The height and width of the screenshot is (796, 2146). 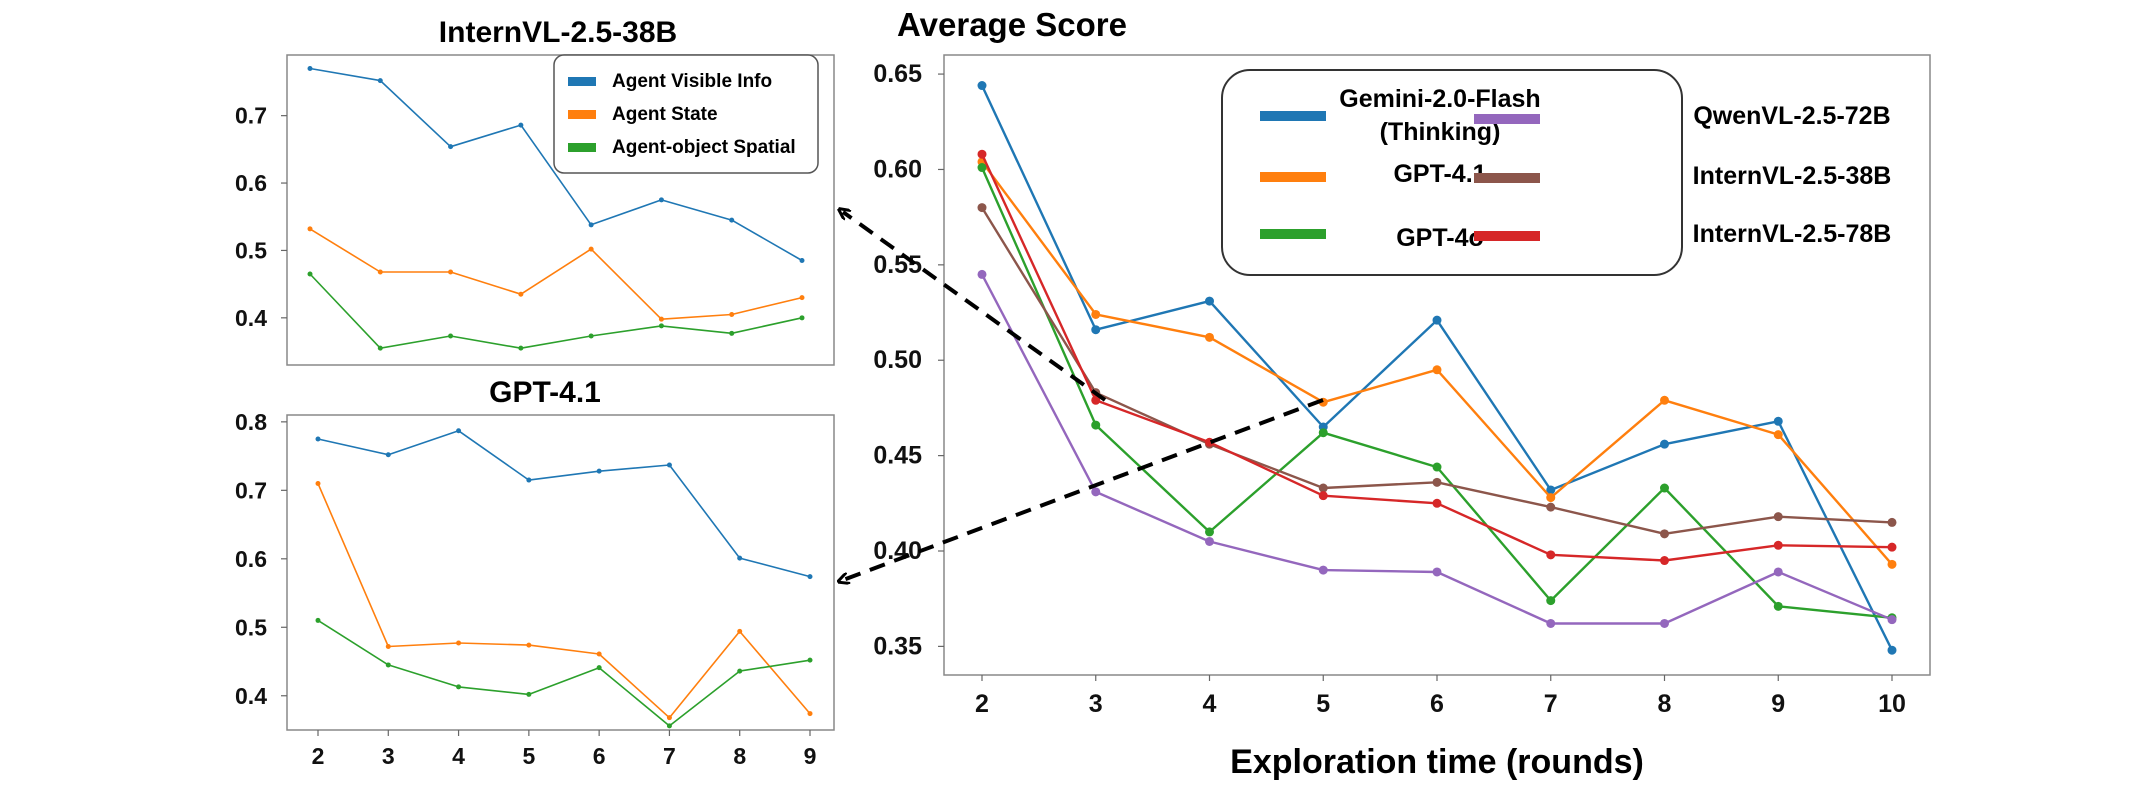 What do you see at coordinates (908, 360) in the screenshot?
I see `y-tick-labels: 0.350.400.450.500.550.600.65` at bounding box center [908, 360].